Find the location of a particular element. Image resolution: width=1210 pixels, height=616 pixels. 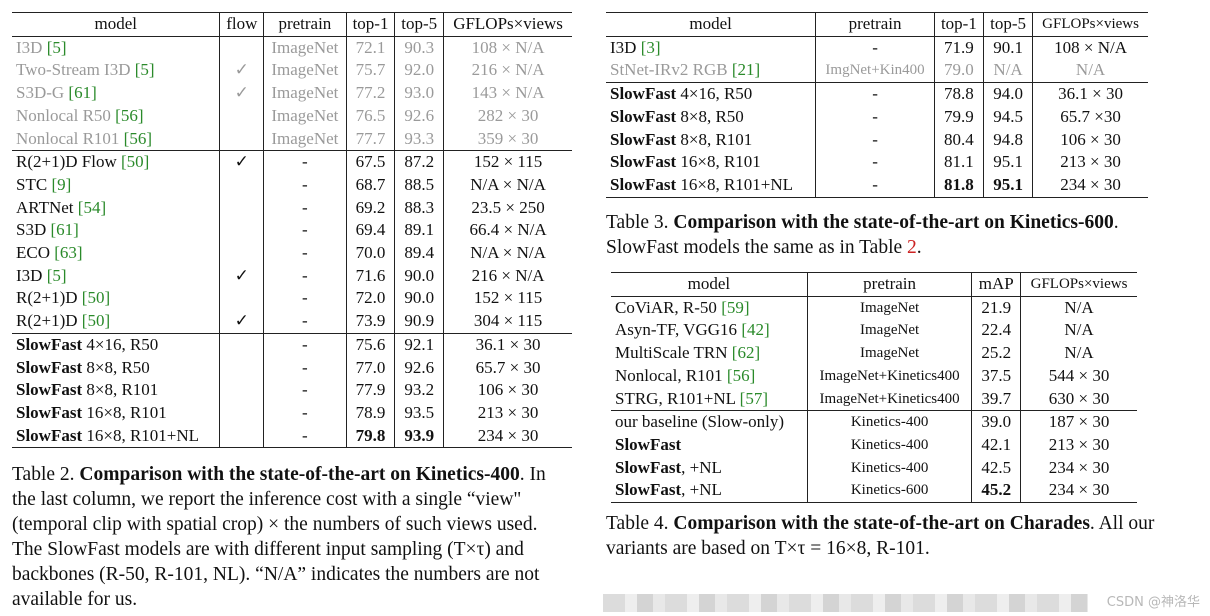

gflops-cell: 65.7 × 30 is located at coordinates (508, 367).